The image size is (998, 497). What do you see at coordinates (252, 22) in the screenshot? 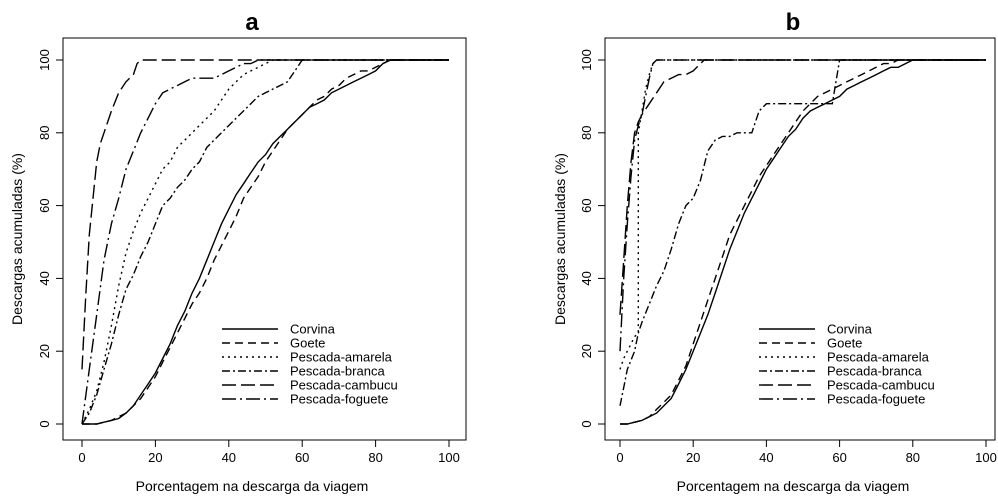
I see `chart-title: a` at bounding box center [252, 22].